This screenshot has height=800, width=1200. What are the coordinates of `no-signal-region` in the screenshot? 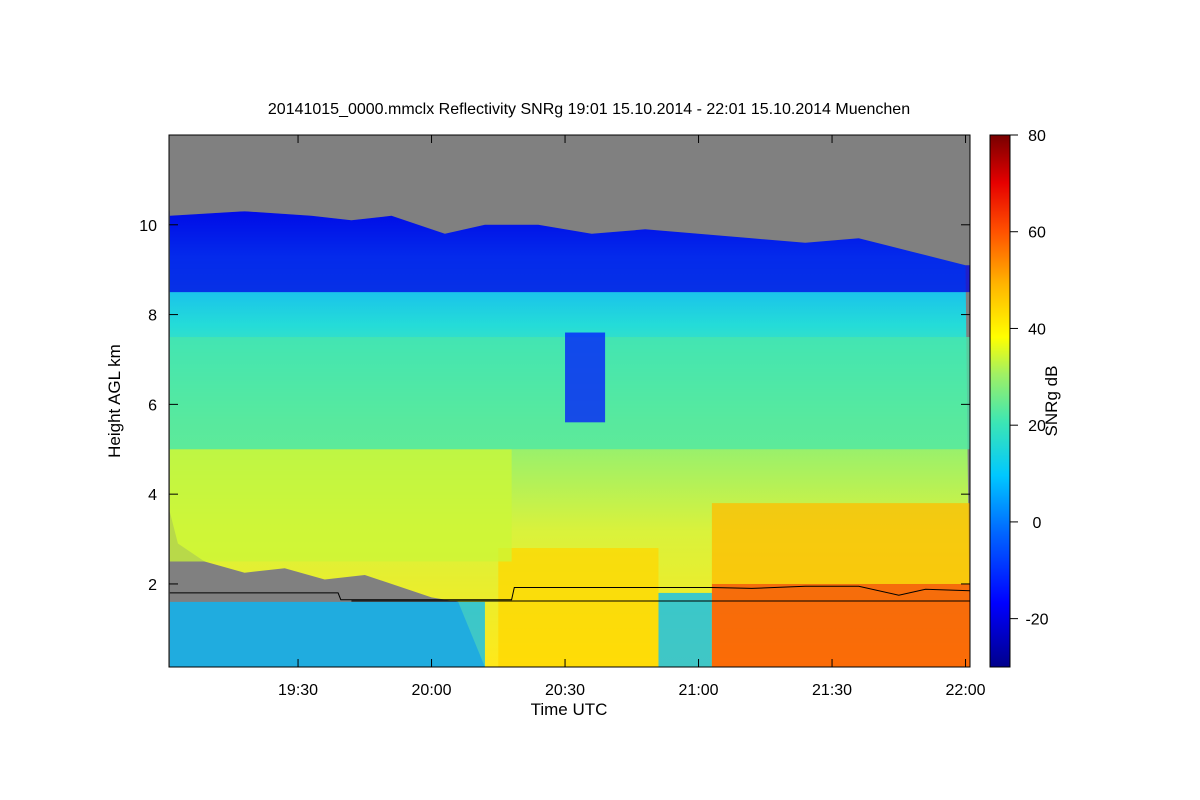 It's located at (569, 200).